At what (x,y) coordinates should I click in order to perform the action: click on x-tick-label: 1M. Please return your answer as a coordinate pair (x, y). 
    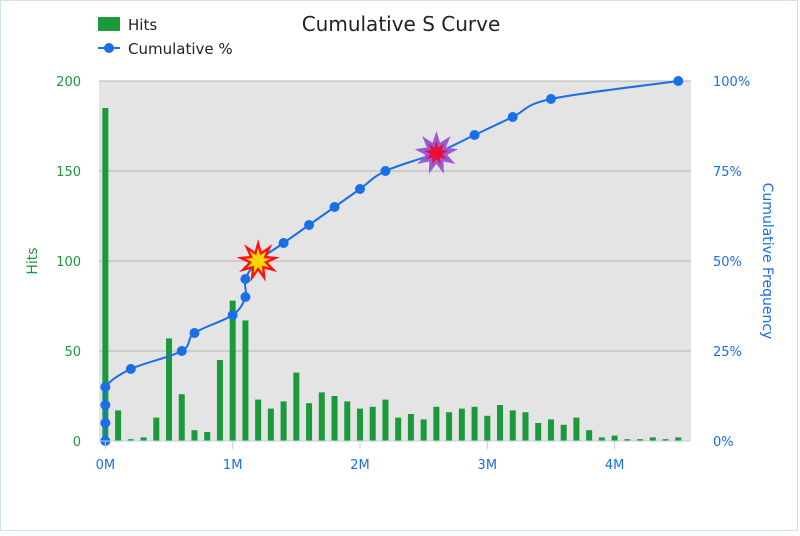
    Looking at the image, I should click on (233, 465).